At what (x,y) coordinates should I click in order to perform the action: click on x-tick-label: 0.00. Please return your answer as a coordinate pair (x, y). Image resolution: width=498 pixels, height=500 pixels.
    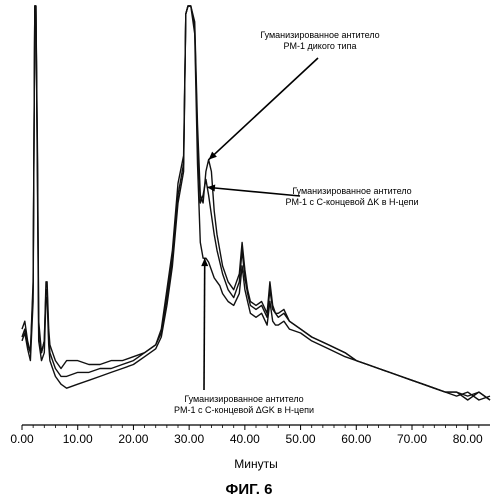
    Looking at the image, I should click on (22, 439).